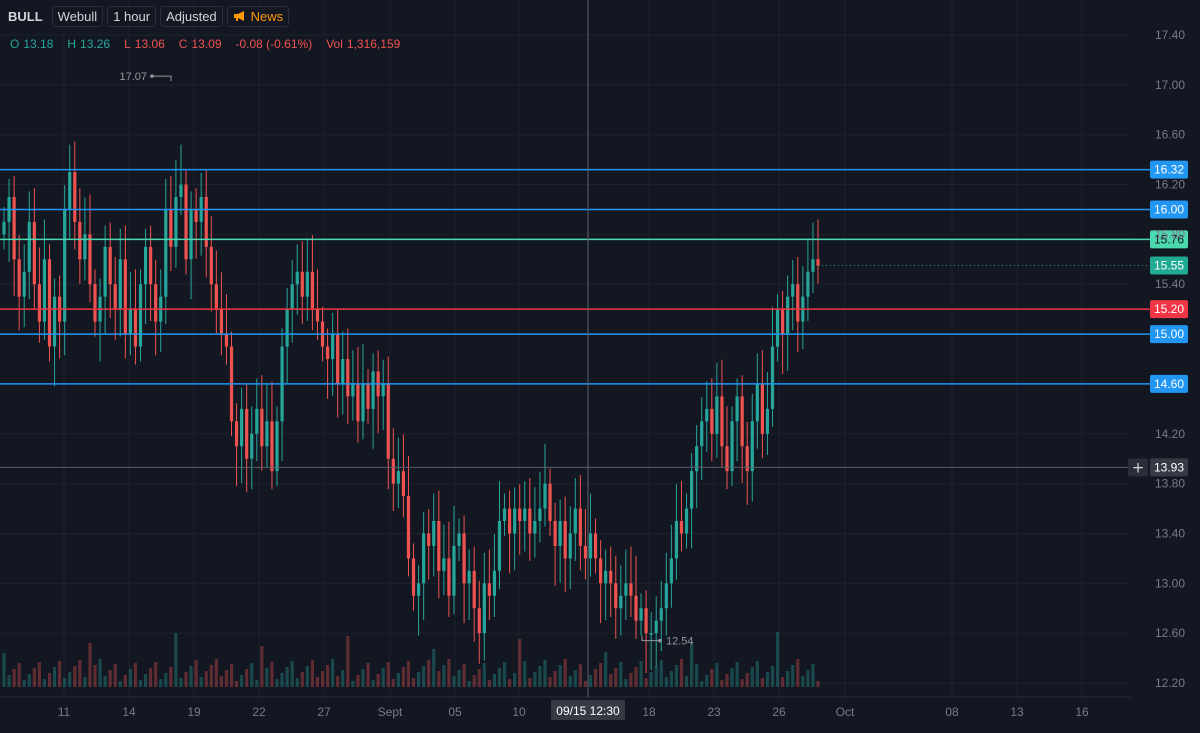 The height and width of the screenshot is (733, 1200). What do you see at coordinates (455, 712) in the screenshot?
I see `time-tick-label: 05` at bounding box center [455, 712].